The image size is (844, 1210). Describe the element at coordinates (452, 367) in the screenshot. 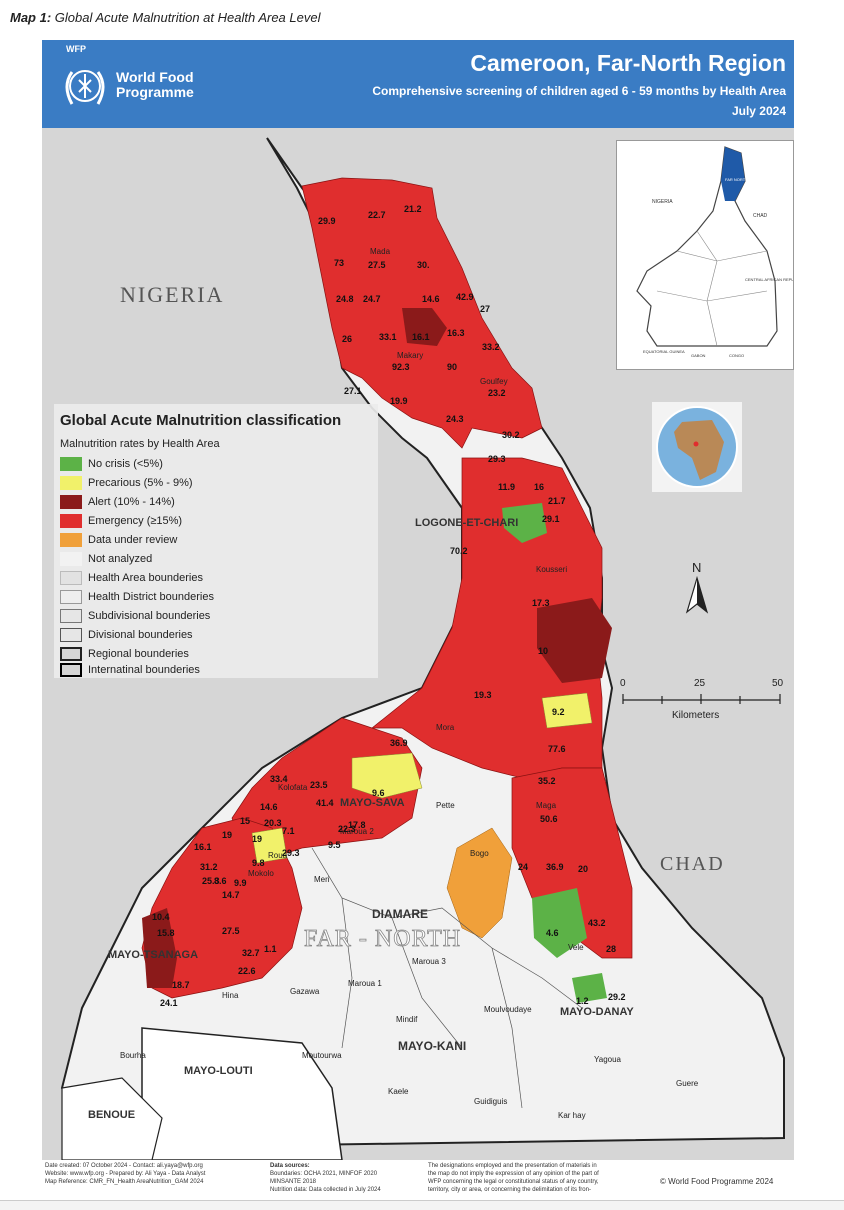

I see `rate-label: 90` at that location.